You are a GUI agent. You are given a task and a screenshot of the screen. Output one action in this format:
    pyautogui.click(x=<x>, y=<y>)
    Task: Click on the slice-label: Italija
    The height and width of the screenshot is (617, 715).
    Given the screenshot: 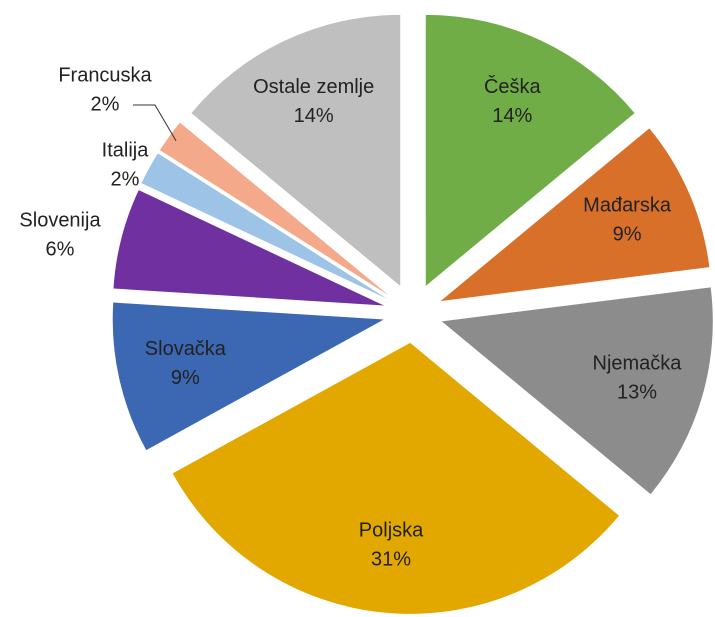 What is the action you would take?
    pyautogui.click(x=126, y=150)
    